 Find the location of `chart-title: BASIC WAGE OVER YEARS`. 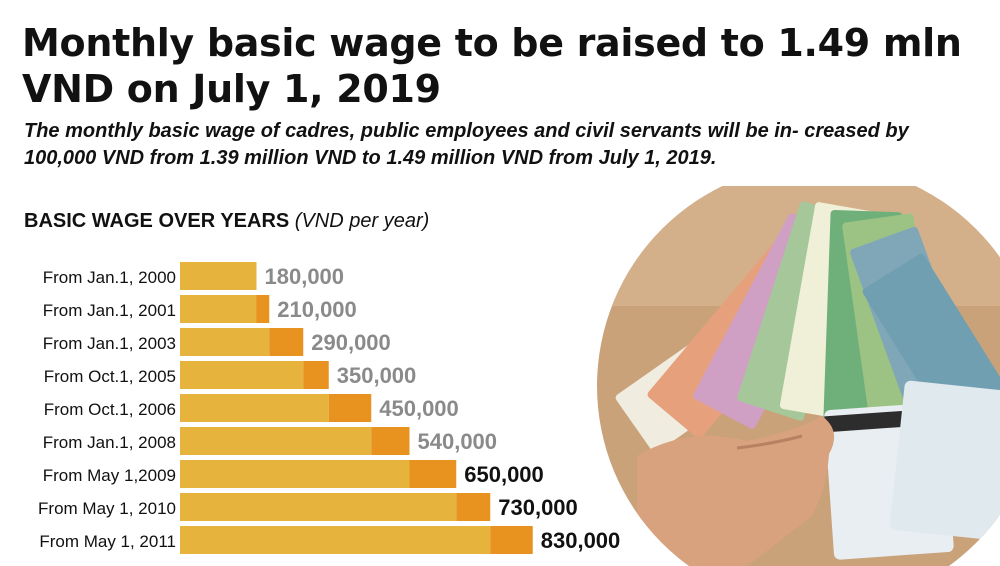

chart-title: BASIC WAGE OVER YEARS is located at coordinates (157, 221).